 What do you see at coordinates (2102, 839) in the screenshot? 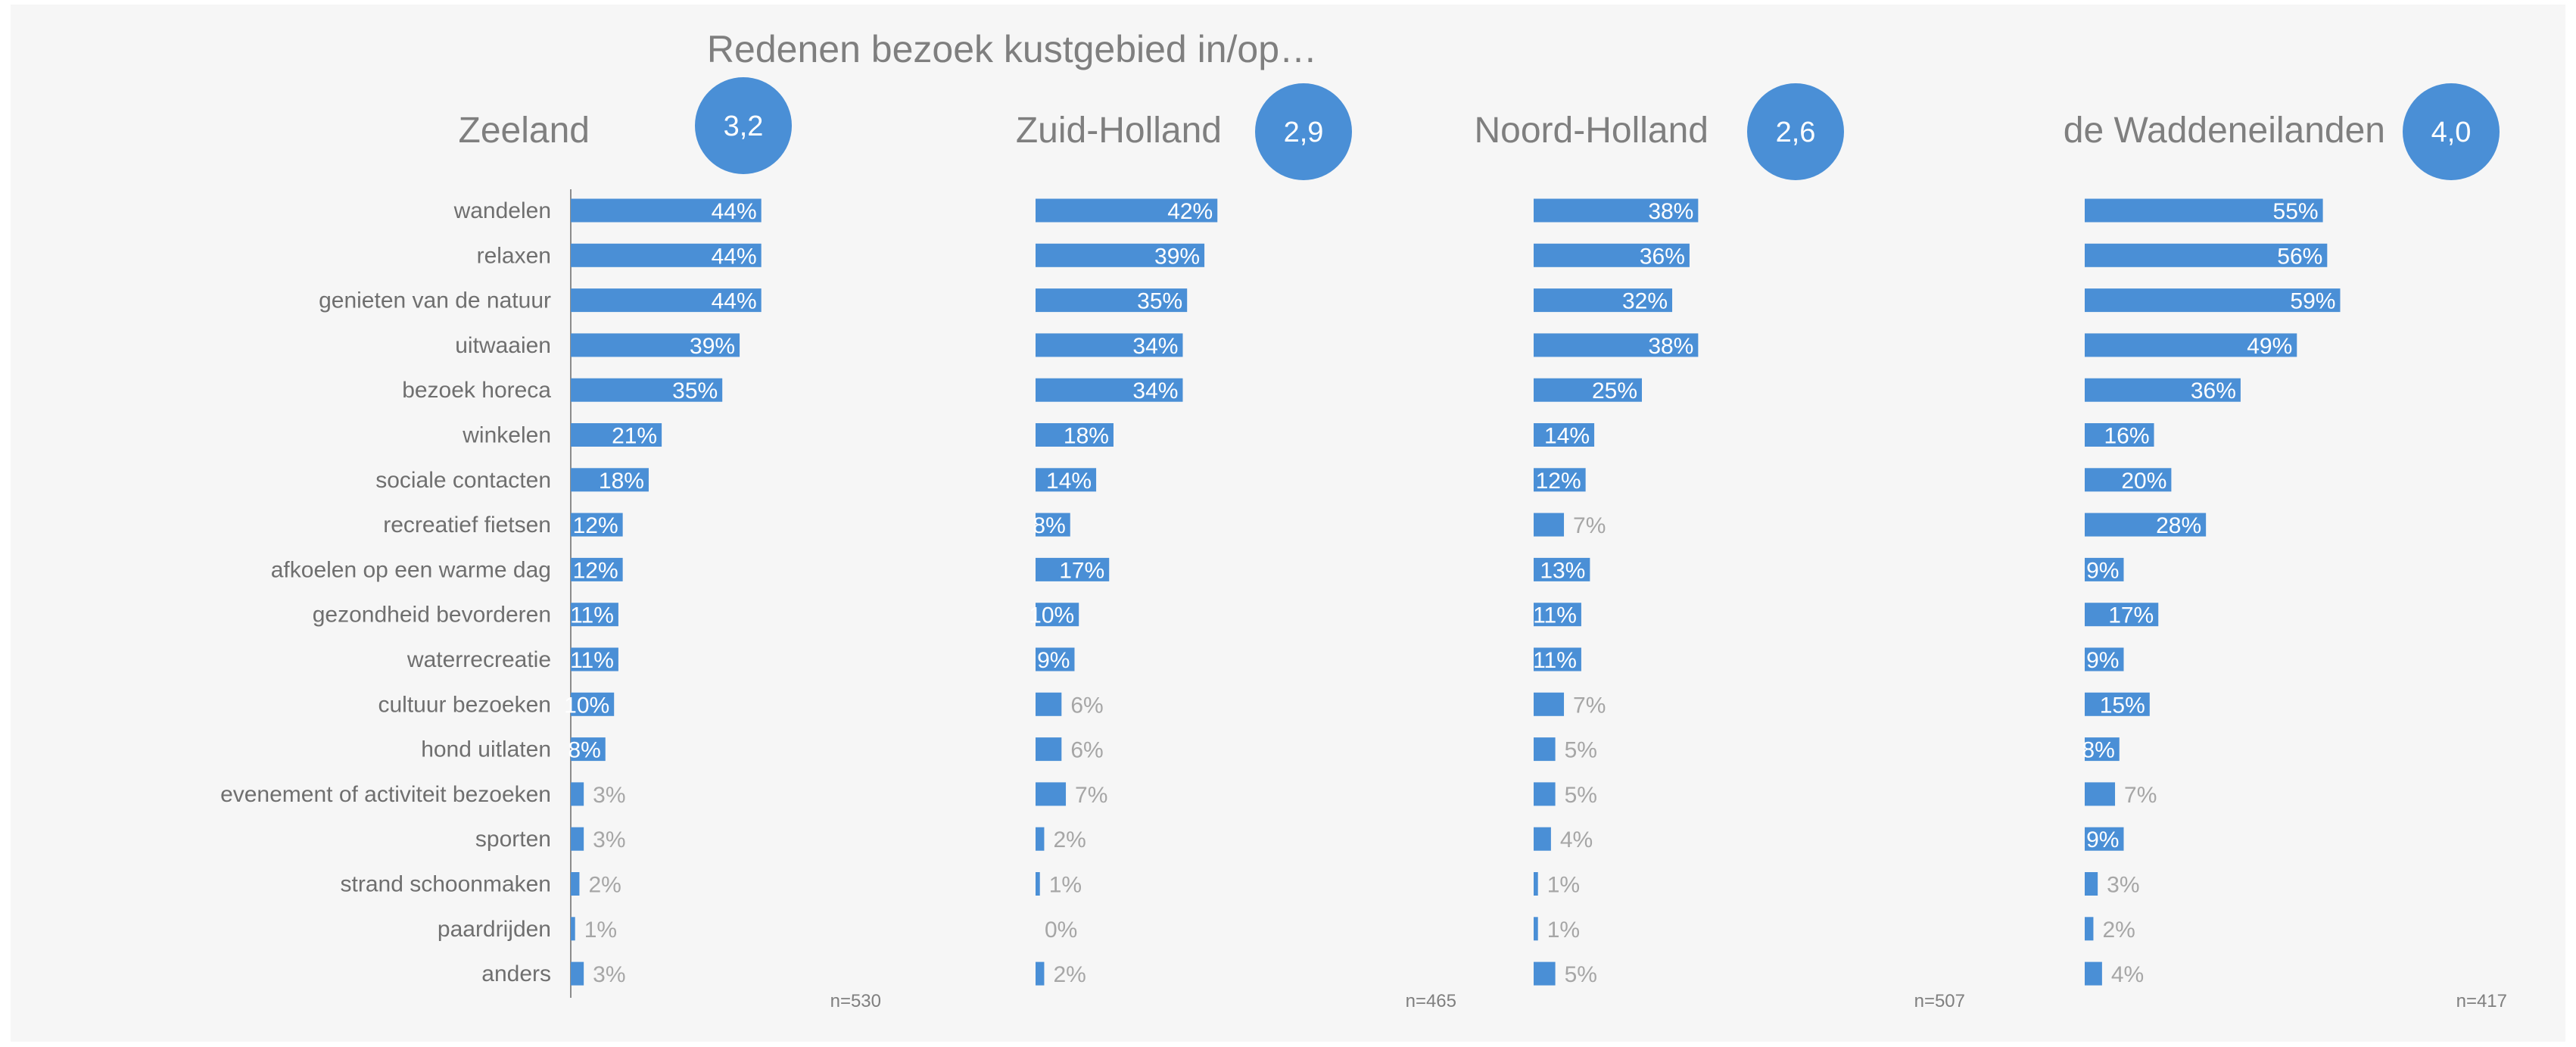
I see `data-label: 9%` at bounding box center [2102, 839].